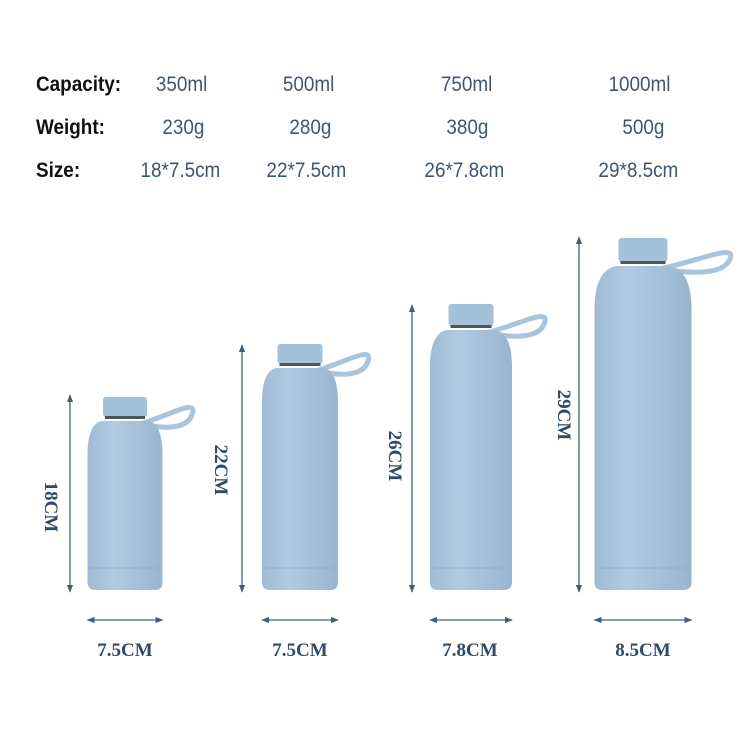 This screenshot has height=750, width=750. Describe the element at coordinates (464, 170) in the screenshot. I see `size-26: 26*7.8cm` at that location.